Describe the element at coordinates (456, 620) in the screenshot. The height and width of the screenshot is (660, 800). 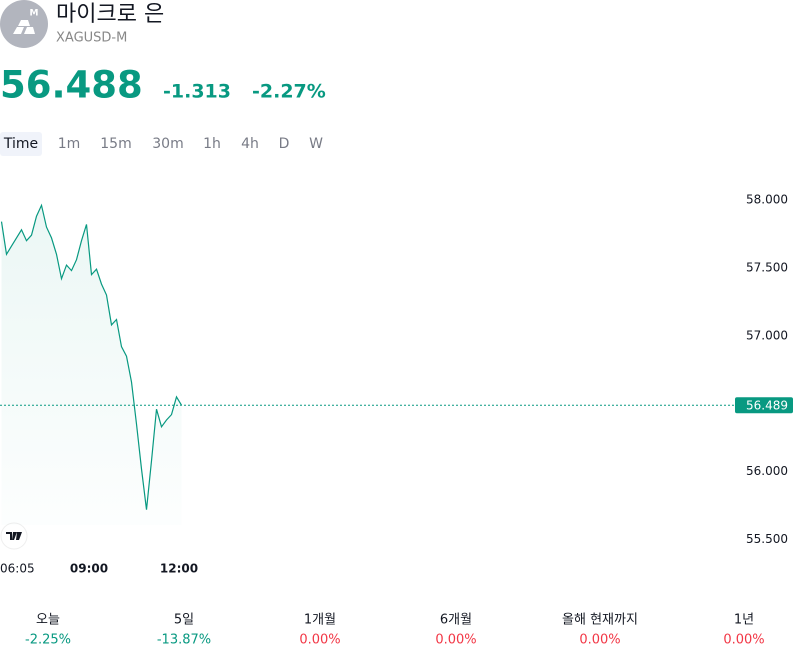
I see `period-label: 6개월` at that location.